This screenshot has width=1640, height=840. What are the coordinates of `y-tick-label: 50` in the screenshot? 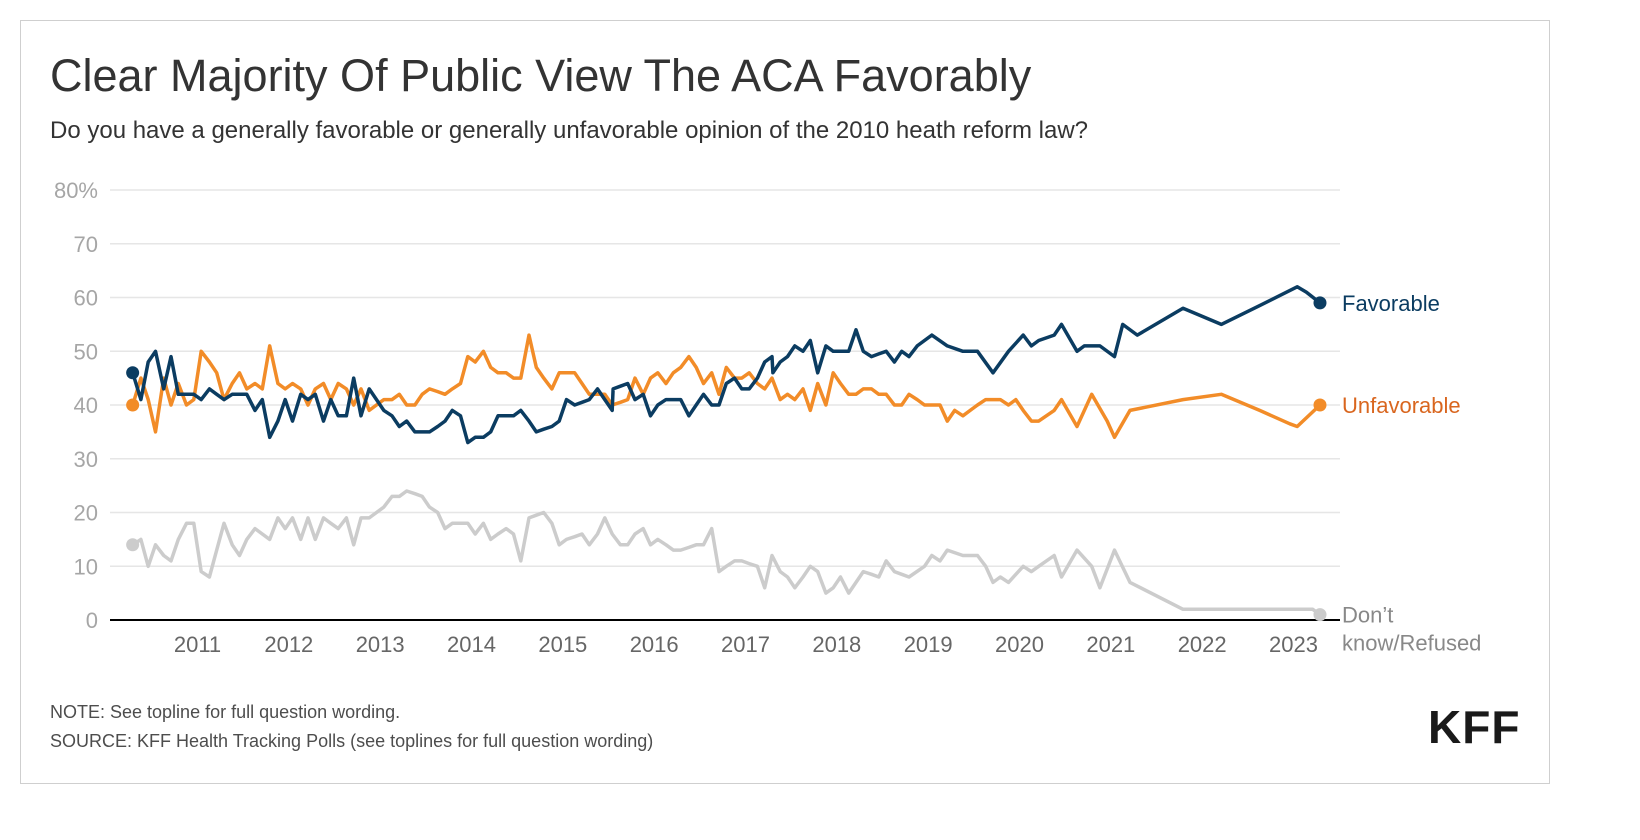 It's located at (86, 351).